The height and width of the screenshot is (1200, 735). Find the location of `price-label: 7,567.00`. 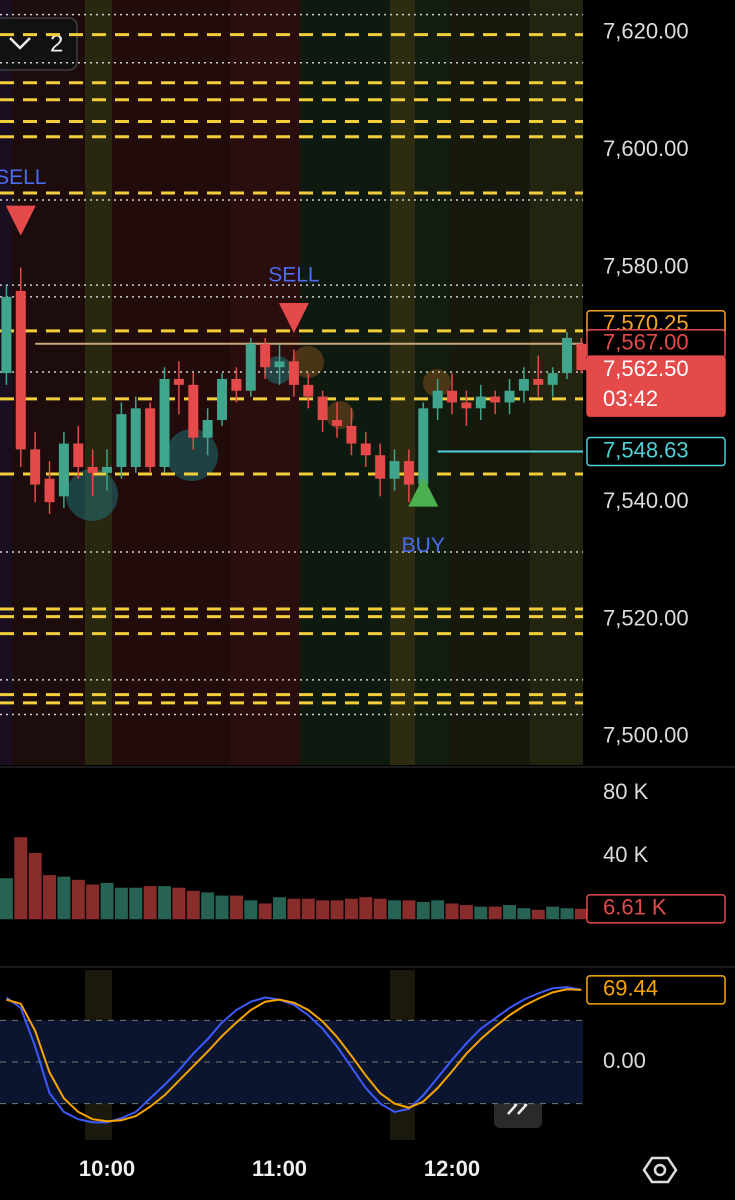

price-label: 7,567.00 is located at coordinates (646, 342).